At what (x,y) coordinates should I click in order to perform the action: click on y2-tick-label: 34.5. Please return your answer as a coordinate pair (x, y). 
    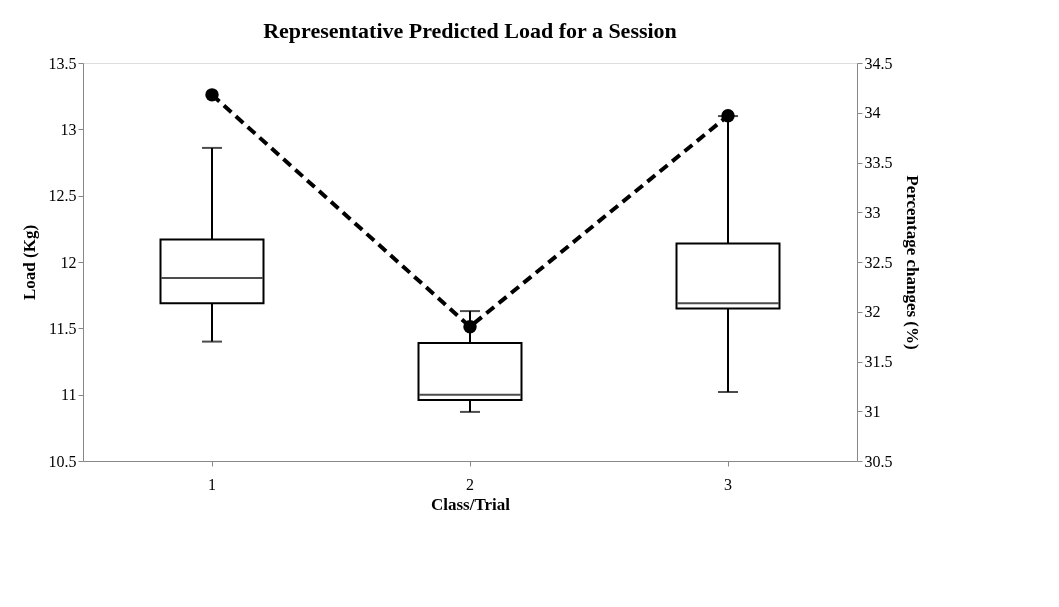
    Looking at the image, I should click on (878, 63).